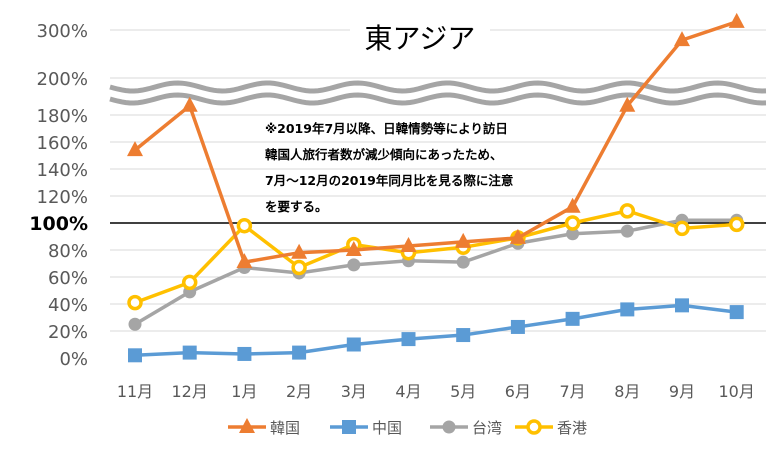 This screenshot has width=776, height=452. I want to click on chart-title: 東アジア, so click(420, 38).